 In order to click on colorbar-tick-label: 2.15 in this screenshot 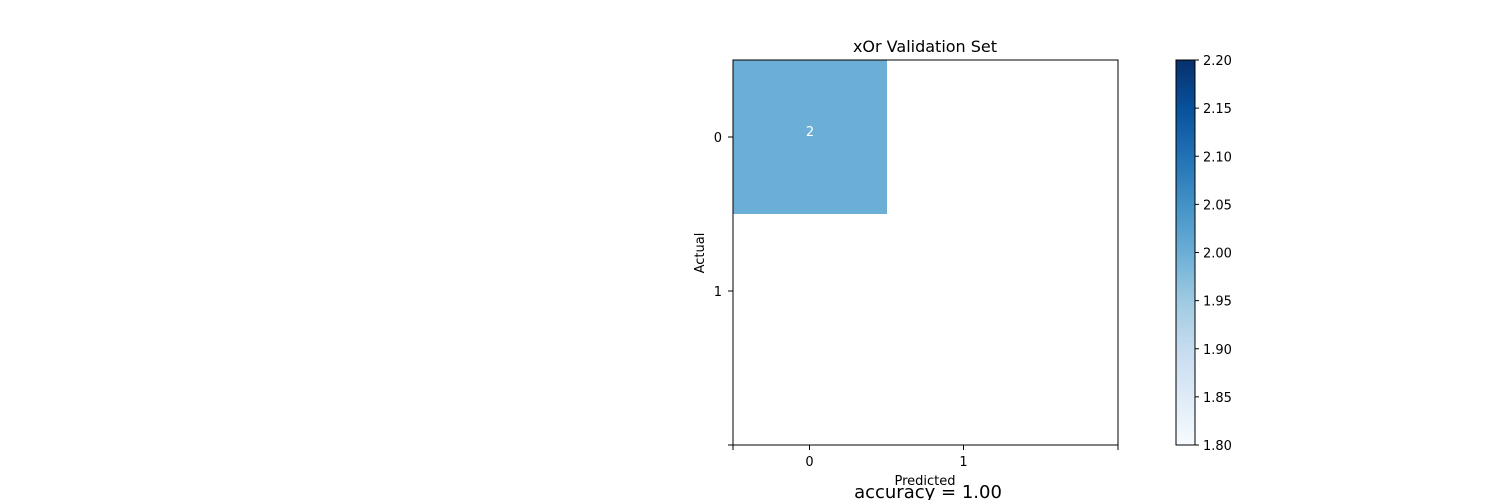, I will do `click(1217, 109)`.